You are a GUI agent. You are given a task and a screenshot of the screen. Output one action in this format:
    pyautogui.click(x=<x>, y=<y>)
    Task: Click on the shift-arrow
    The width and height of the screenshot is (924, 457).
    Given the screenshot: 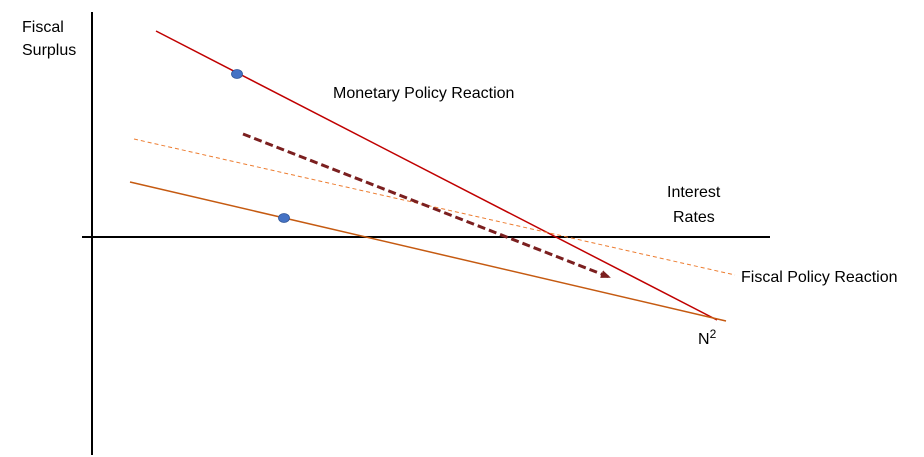 What is the action you would take?
    pyautogui.click(x=426, y=205)
    